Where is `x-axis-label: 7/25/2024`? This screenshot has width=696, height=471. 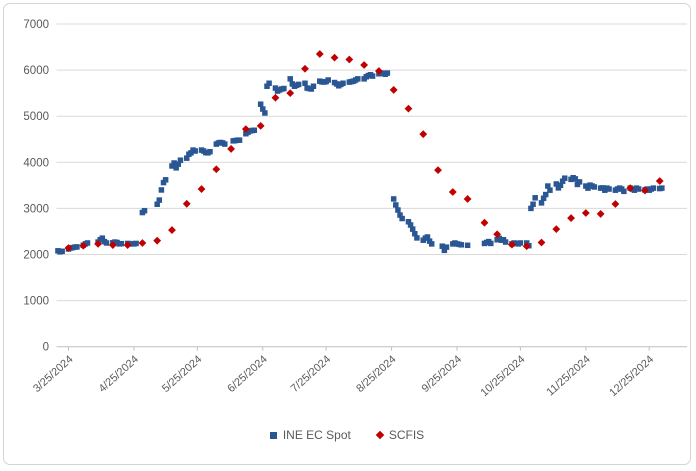 x-axis-label: 7/25/2024 is located at coordinates (311, 374).